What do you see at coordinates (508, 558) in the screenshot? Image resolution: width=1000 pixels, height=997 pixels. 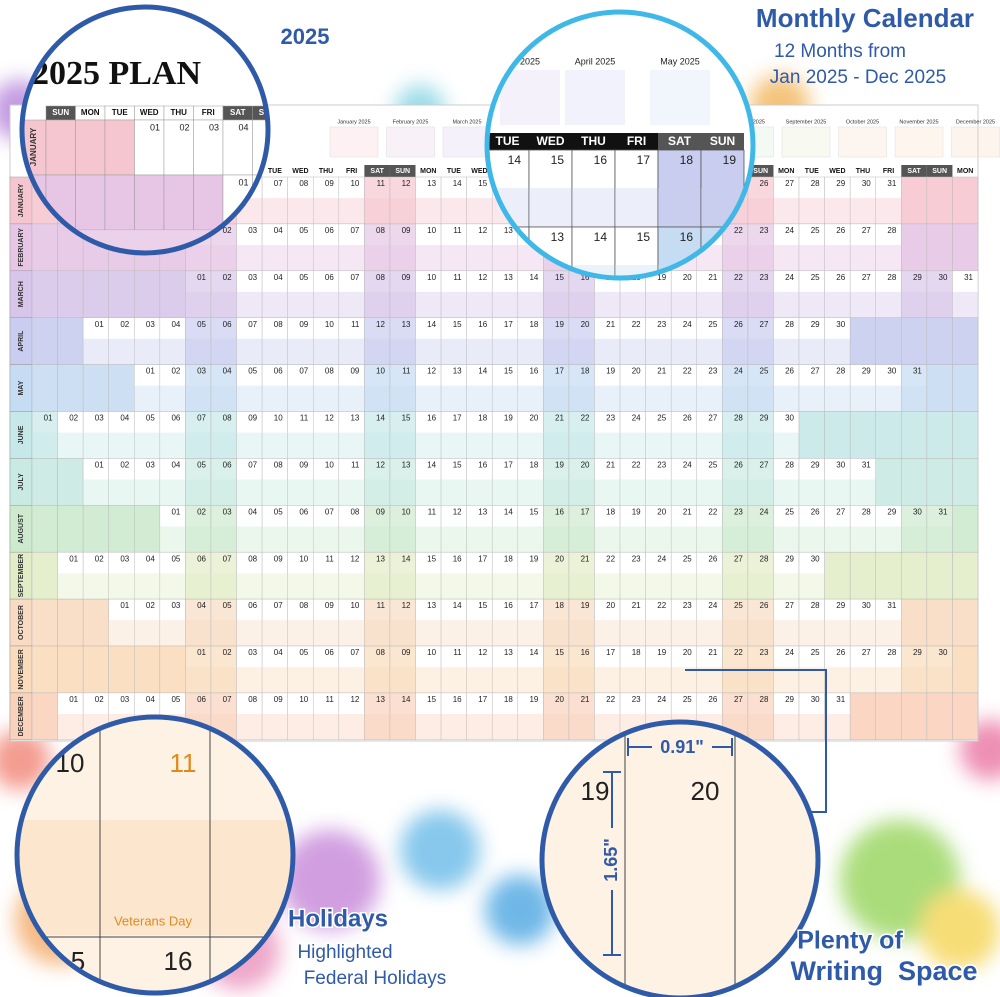 I see `day-number: 18` at bounding box center [508, 558].